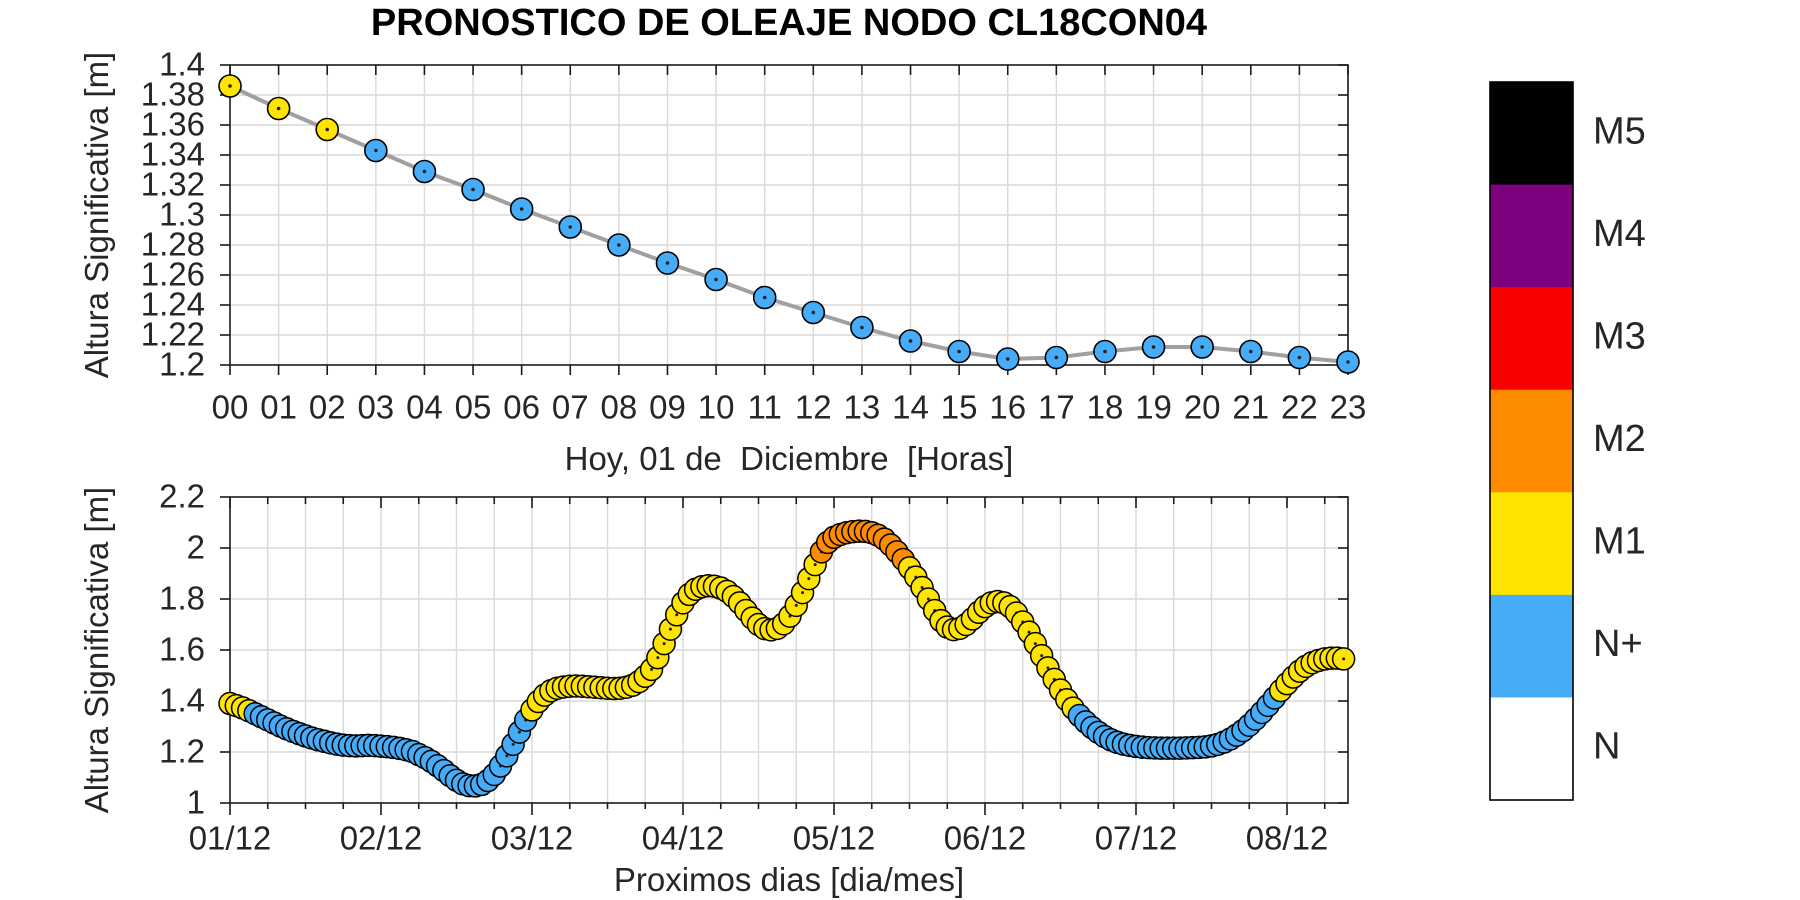  What do you see at coordinates (173, 244) in the screenshot?
I see `height-tick-label: 1.28` at bounding box center [173, 244].